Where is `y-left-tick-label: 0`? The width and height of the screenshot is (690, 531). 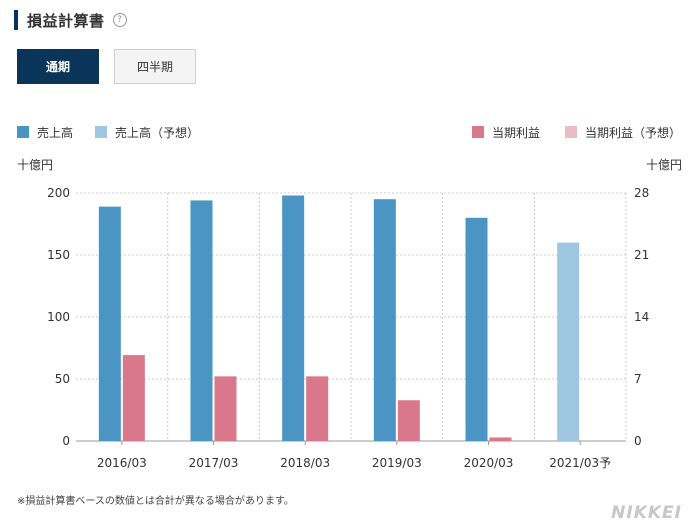 y-left-tick-label: 0 is located at coordinates (66, 441).